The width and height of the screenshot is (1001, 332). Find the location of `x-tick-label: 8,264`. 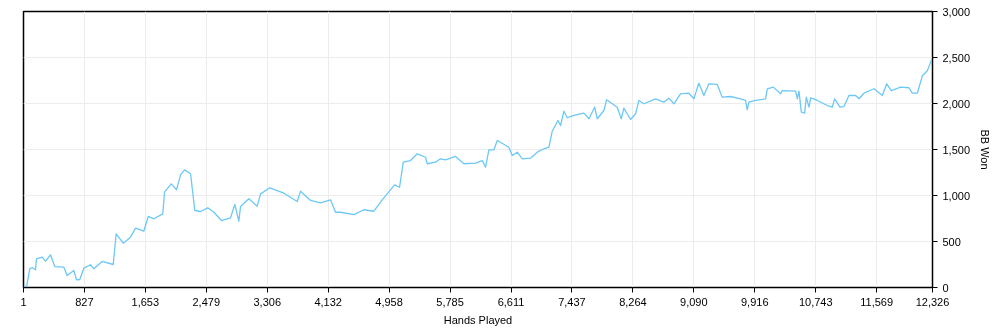

x-tick-label: 8,264 is located at coordinates (633, 301).